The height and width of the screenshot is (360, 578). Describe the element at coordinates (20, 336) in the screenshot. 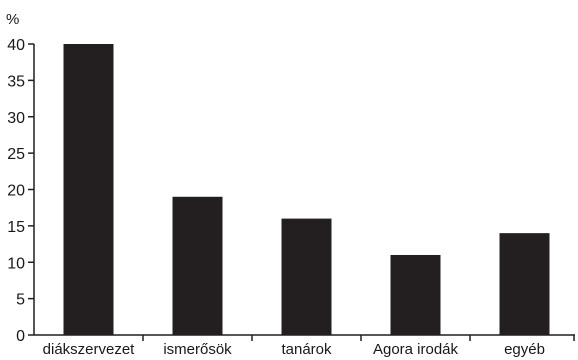

I see `y-tick-label: 0` at that location.